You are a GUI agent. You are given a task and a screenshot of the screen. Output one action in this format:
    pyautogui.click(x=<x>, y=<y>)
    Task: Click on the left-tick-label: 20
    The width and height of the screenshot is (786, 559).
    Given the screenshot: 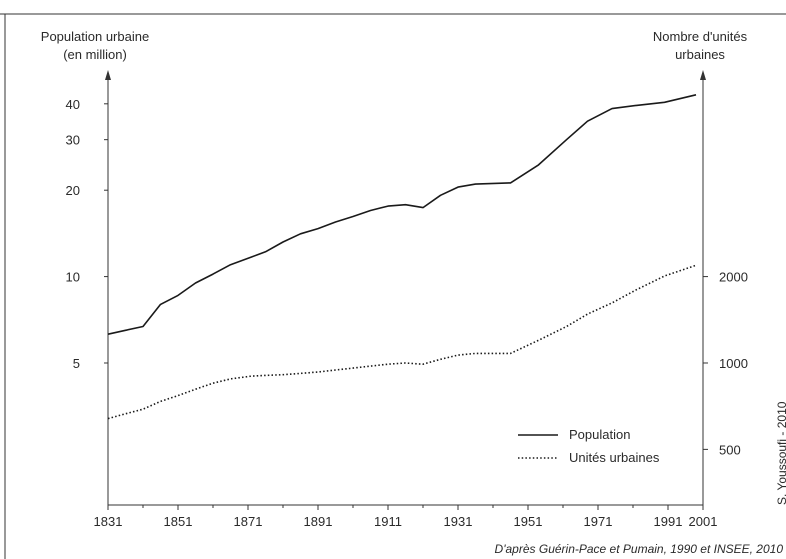 What is the action you would take?
    pyautogui.click(x=73, y=190)
    